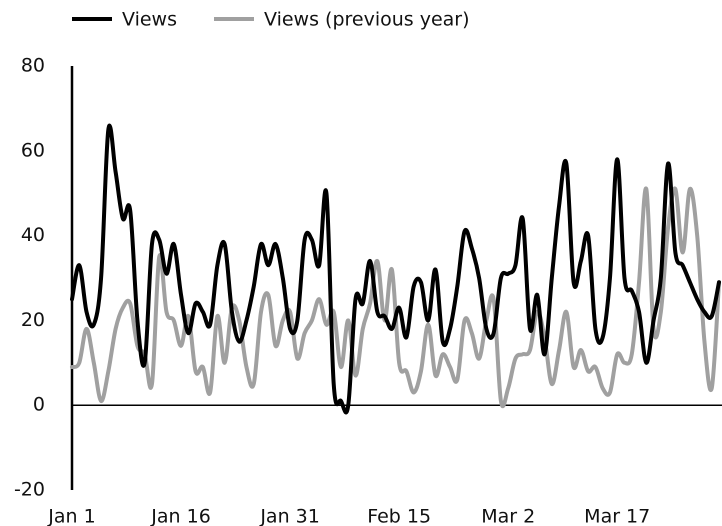  Describe the element at coordinates (399, 516) in the screenshot. I see `x-tick-label: Feb 15` at that location.